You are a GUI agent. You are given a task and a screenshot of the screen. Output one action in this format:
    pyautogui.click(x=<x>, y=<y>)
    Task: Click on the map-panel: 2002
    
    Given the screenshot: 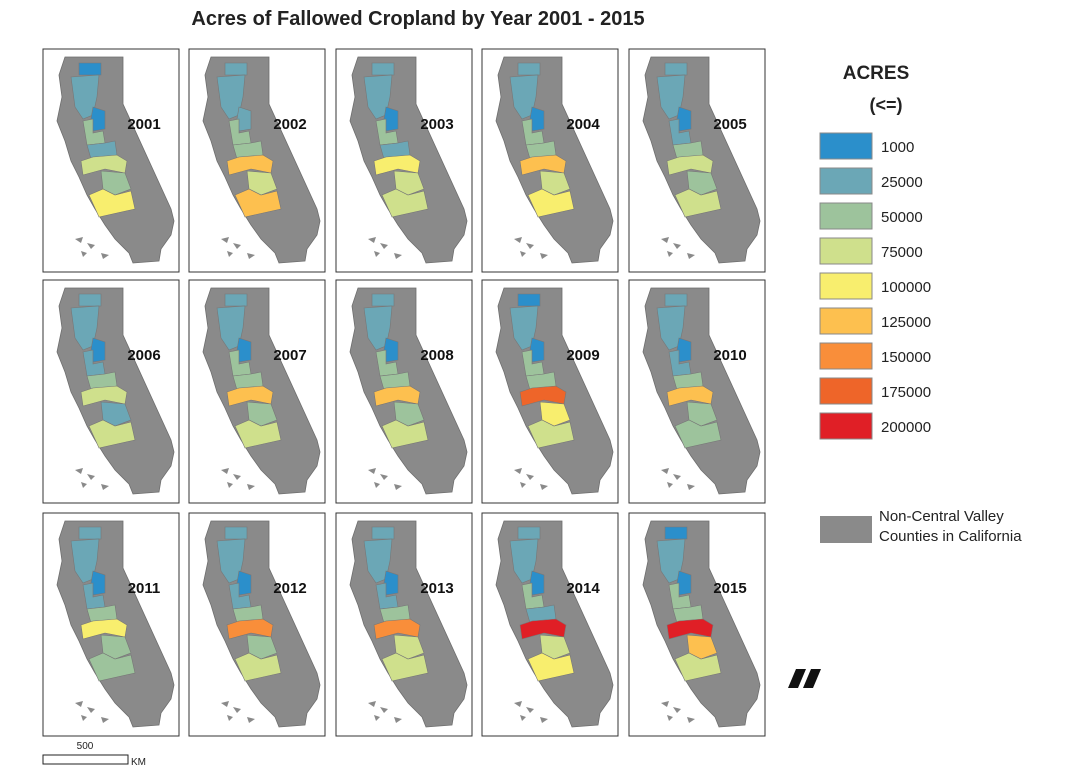 What is the action you would take?
    pyautogui.click(x=257, y=160)
    